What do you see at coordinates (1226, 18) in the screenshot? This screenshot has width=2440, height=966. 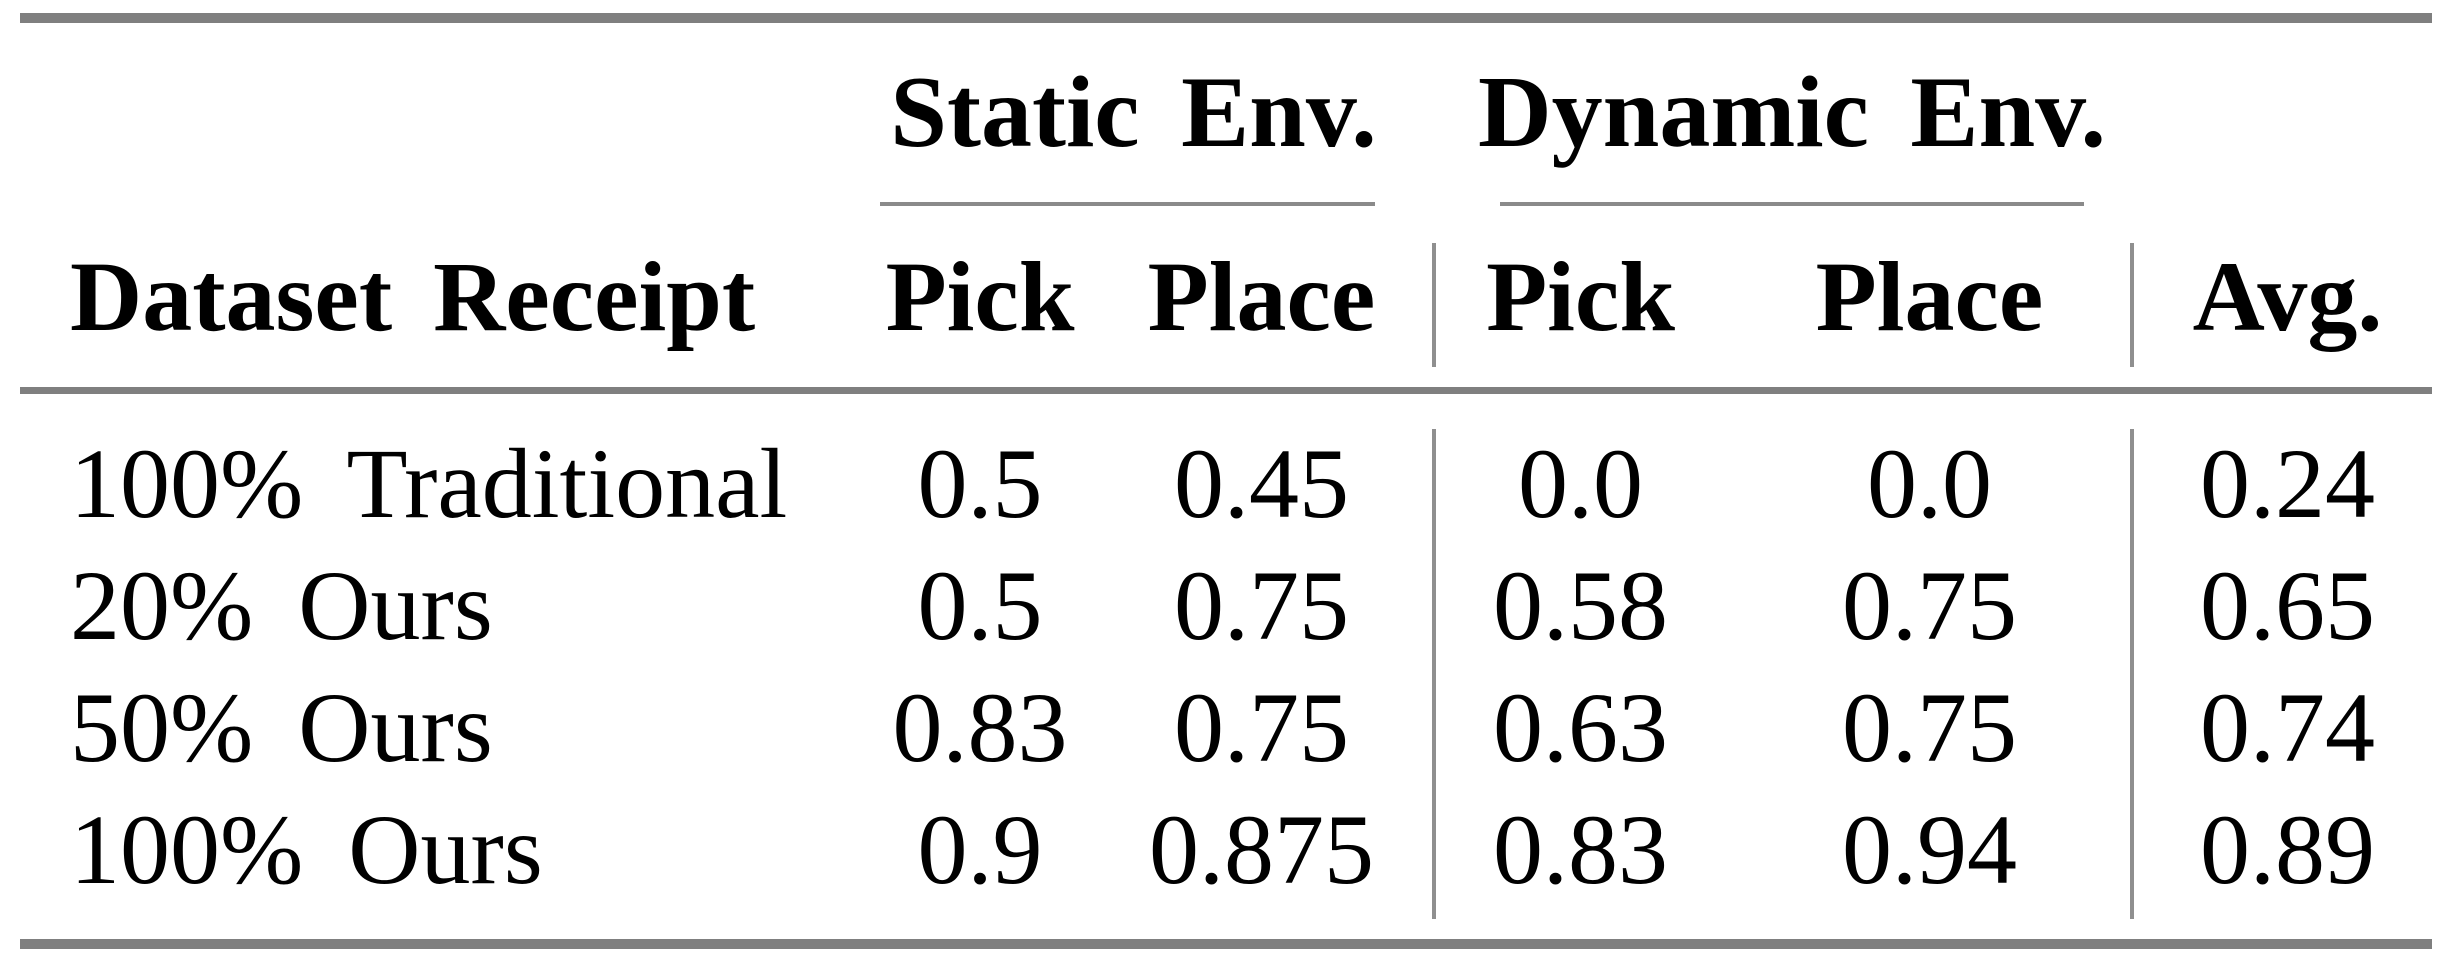 I see `top-rule` at bounding box center [1226, 18].